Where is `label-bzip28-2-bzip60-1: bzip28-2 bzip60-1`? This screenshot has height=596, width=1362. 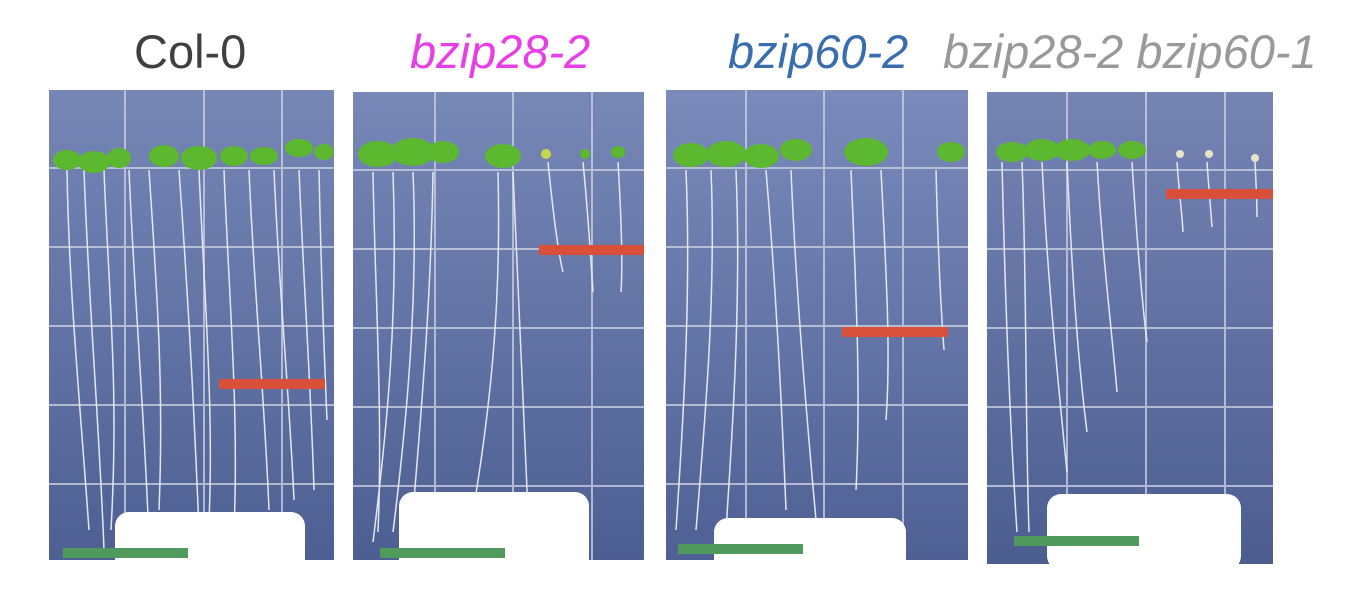
label-bzip28-2-bzip60-1: bzip28-2 bzip60-1 is located at coordinates (1130, 51).